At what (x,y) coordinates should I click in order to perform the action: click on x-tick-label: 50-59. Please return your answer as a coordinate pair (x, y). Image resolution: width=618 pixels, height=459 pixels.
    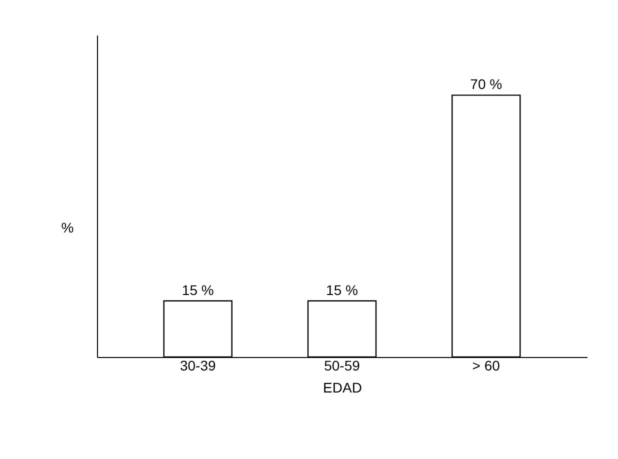
    Looking at the image, I should click on (342, 366).